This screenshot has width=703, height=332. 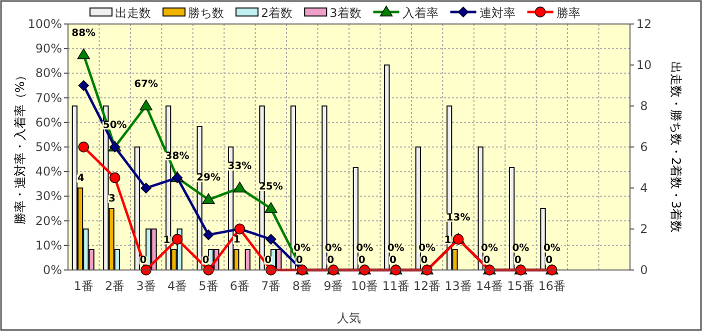 What do you see at coordinates (490, 286) in the screenshot?
I see `x-tick-label: 14番` at bounding box center [490, 286].